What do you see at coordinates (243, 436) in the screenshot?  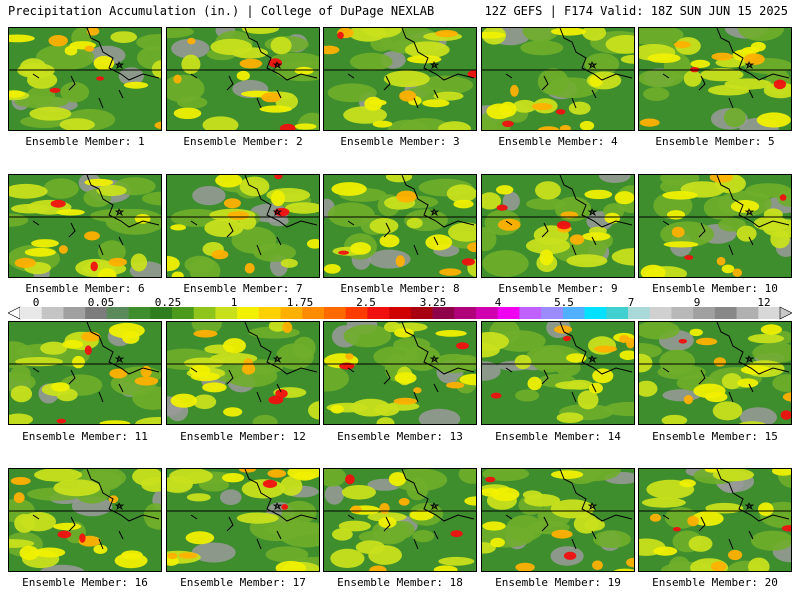 I see `ensemble-member-label: Ensemble Member: 12` at bounding box center [243, 436].